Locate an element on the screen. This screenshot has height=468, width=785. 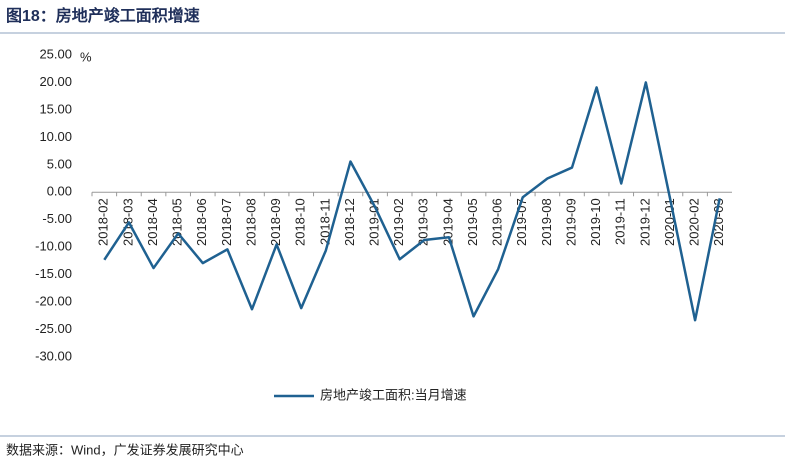
x-tick-label: 2018-09 is located at coordinates (275, 222).